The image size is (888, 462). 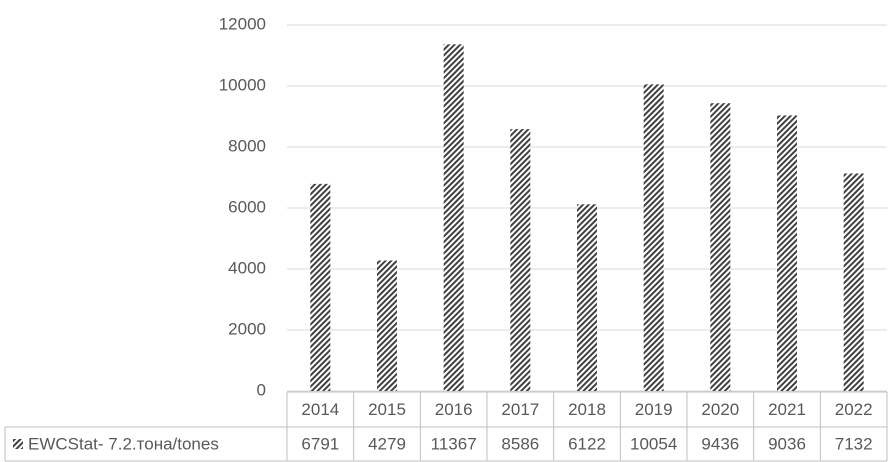 I want to click on table-value: 6122, so click(x=587, y=443).